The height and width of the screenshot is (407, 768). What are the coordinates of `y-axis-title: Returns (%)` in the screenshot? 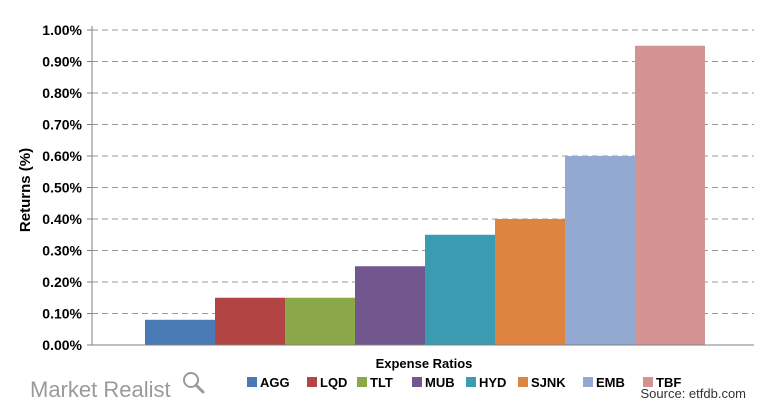 It's located at (25, 190).